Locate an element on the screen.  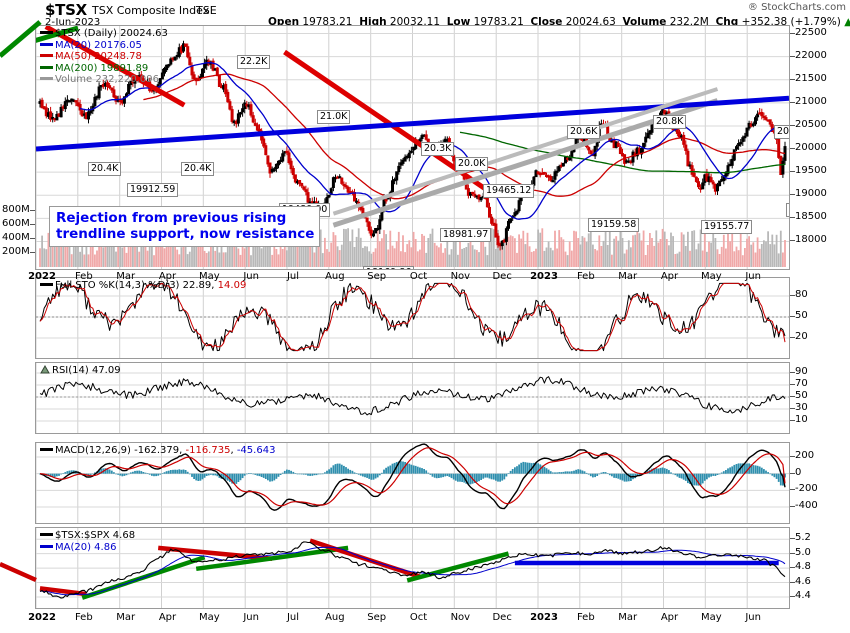
outside-green-trendline is located at coordinates (21, 39).